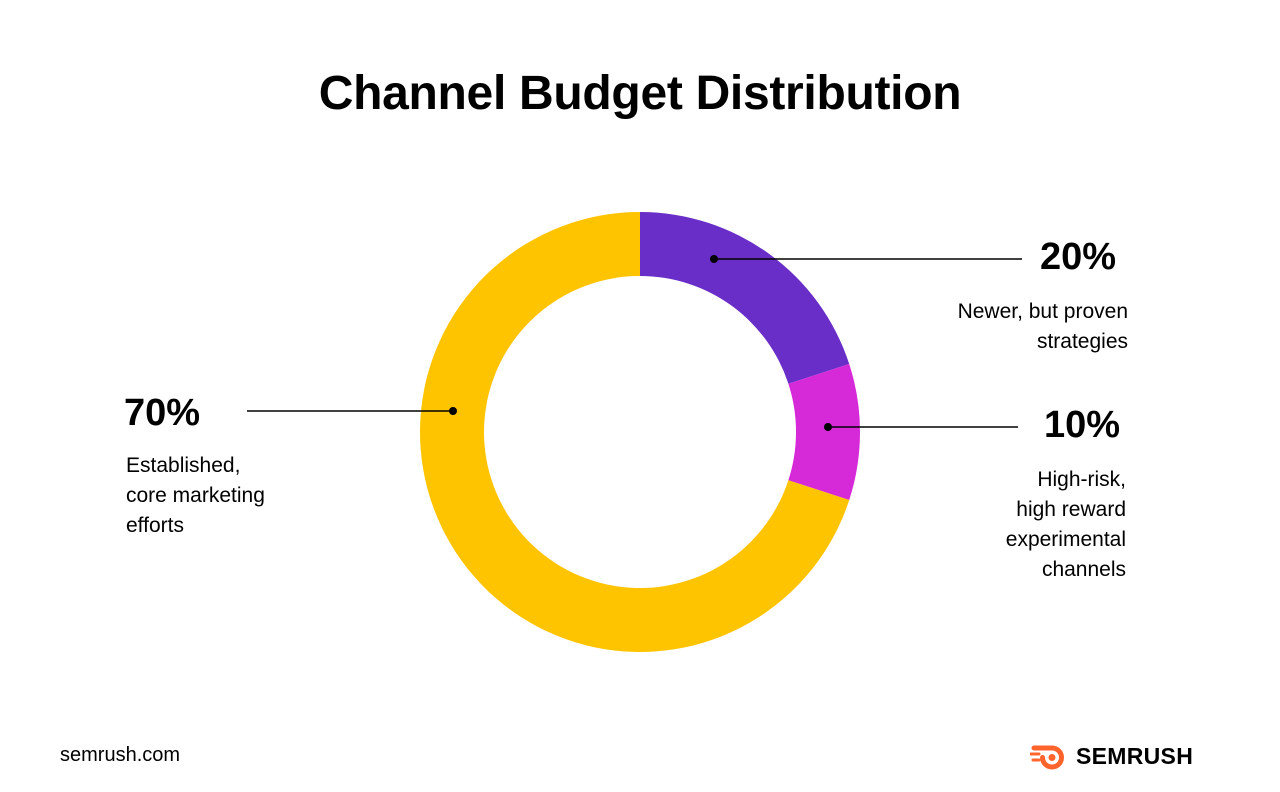 This screenshot has height=792, width=1280. Describe the element at coordinates (824, 432) in the screenshot. I see `slice-experimental` at that location.